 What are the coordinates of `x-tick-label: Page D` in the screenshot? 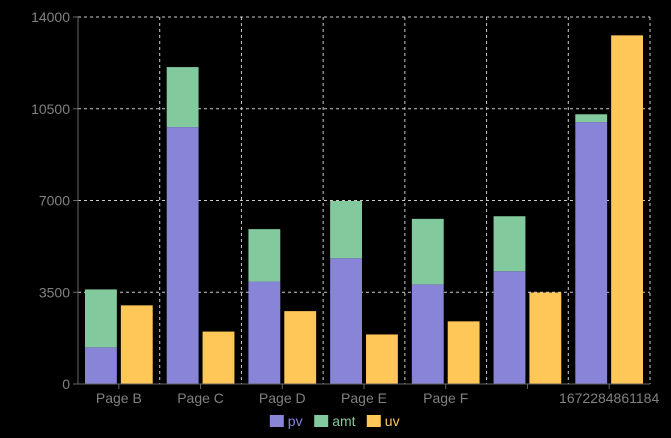 It's located at (282, 398).